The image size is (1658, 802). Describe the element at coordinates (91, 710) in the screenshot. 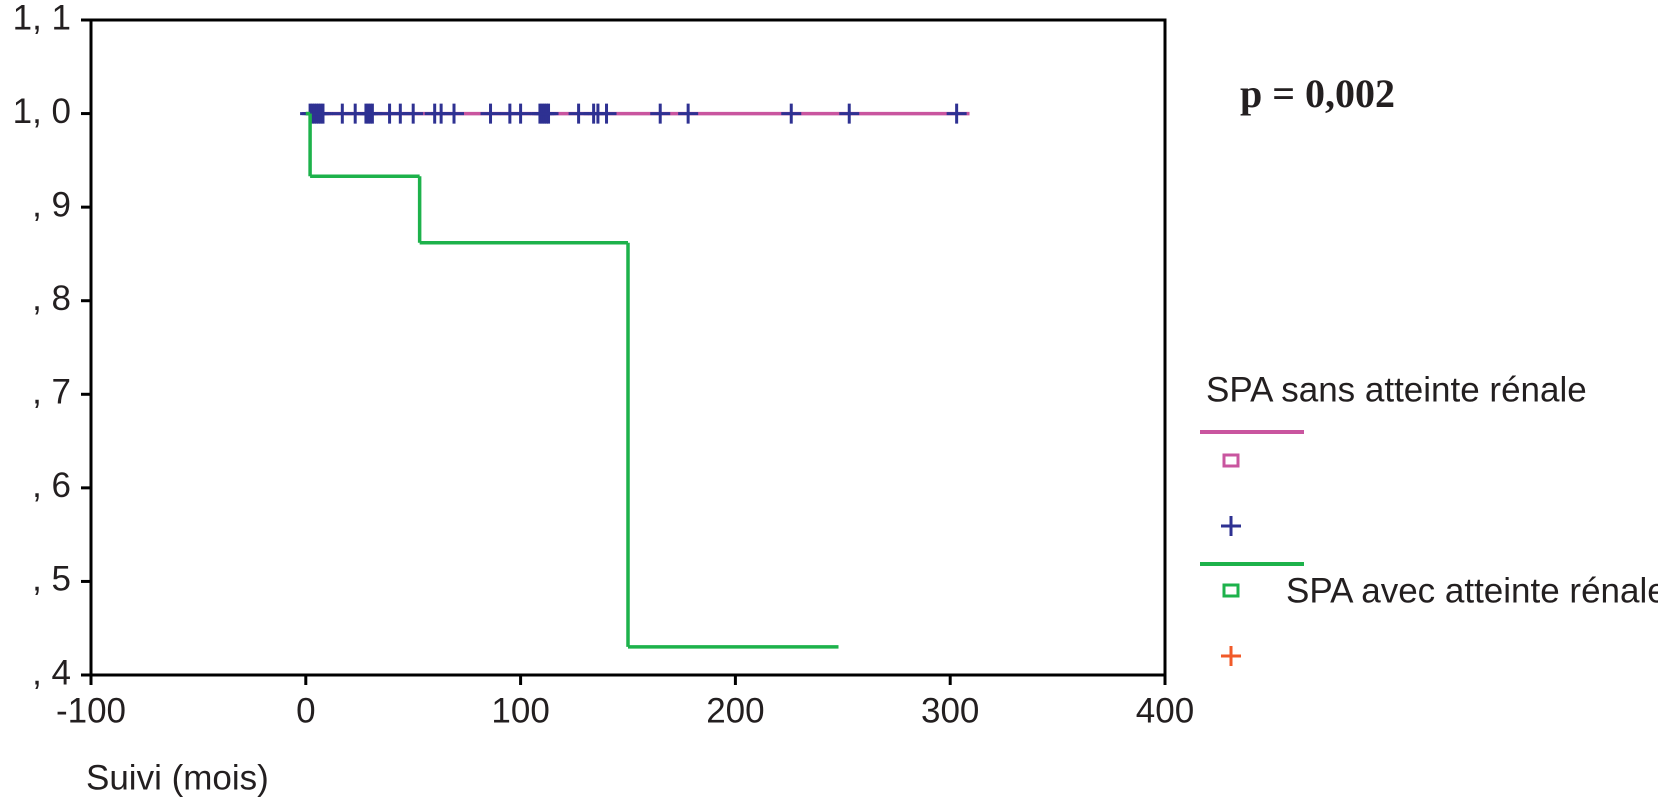

I see `x-tick-label: -100` at that location.